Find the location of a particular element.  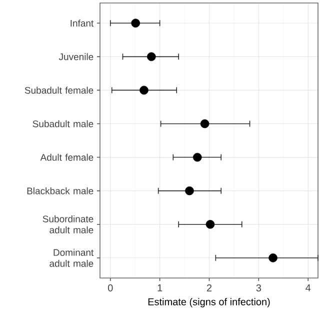

x-tick-label: 2 is located at coordinates (209, 288).